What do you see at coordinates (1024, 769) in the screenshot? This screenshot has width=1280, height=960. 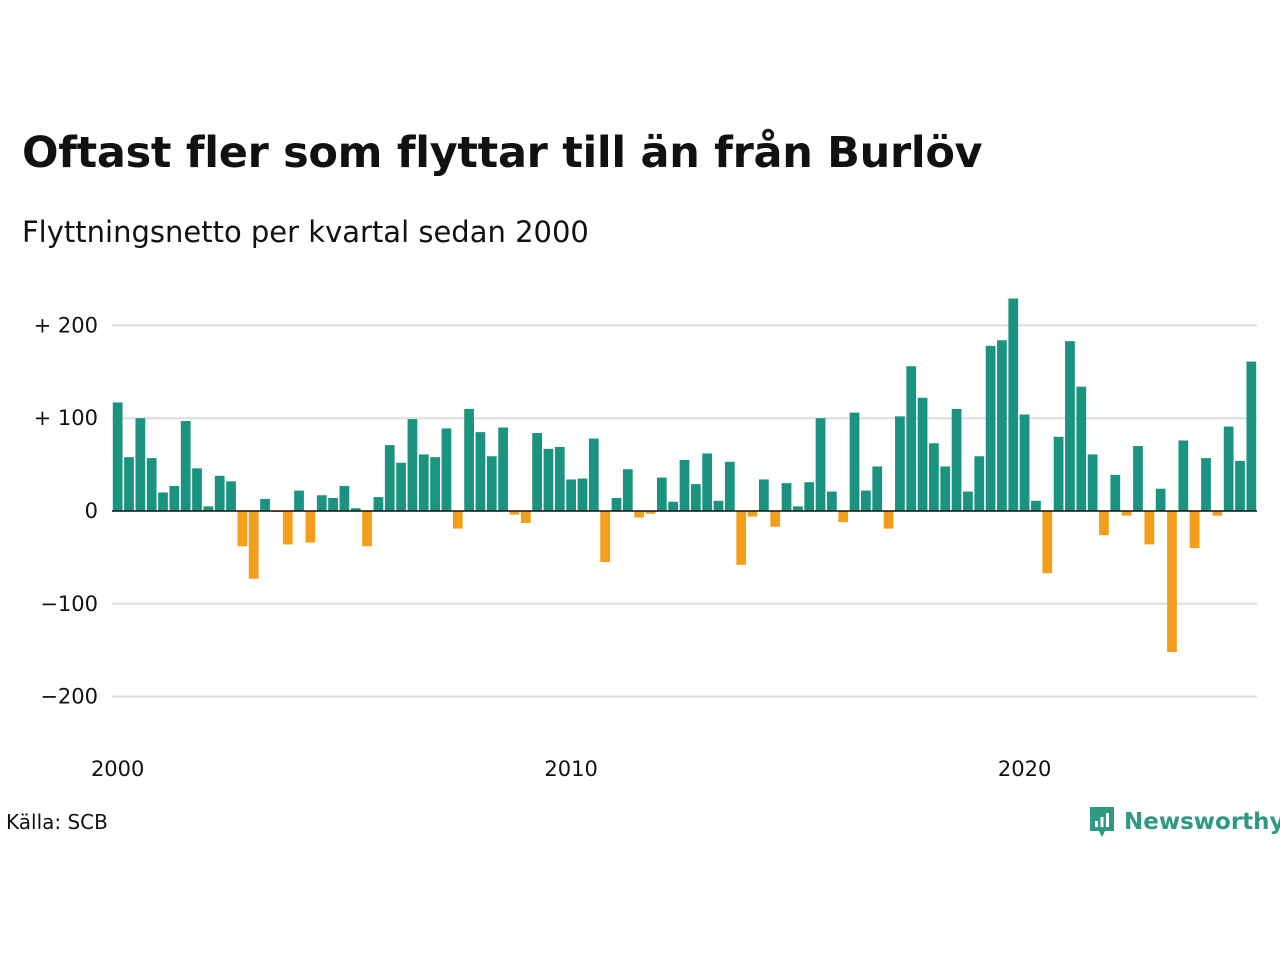 I see `x-tick-label: 2020` at bounding box center [1024, 769].